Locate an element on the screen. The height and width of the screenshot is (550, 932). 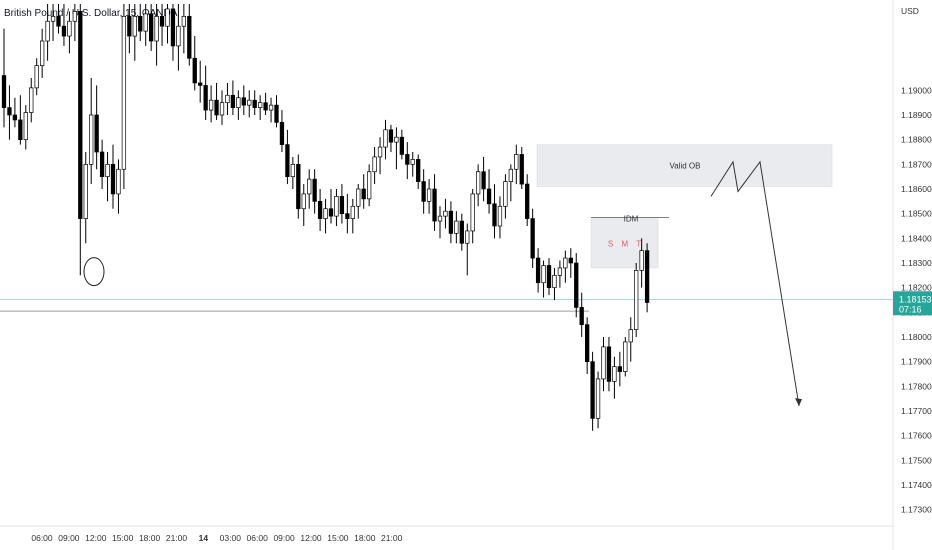
price-tick-label: 1.18500 is located at coordinates (916, 214).